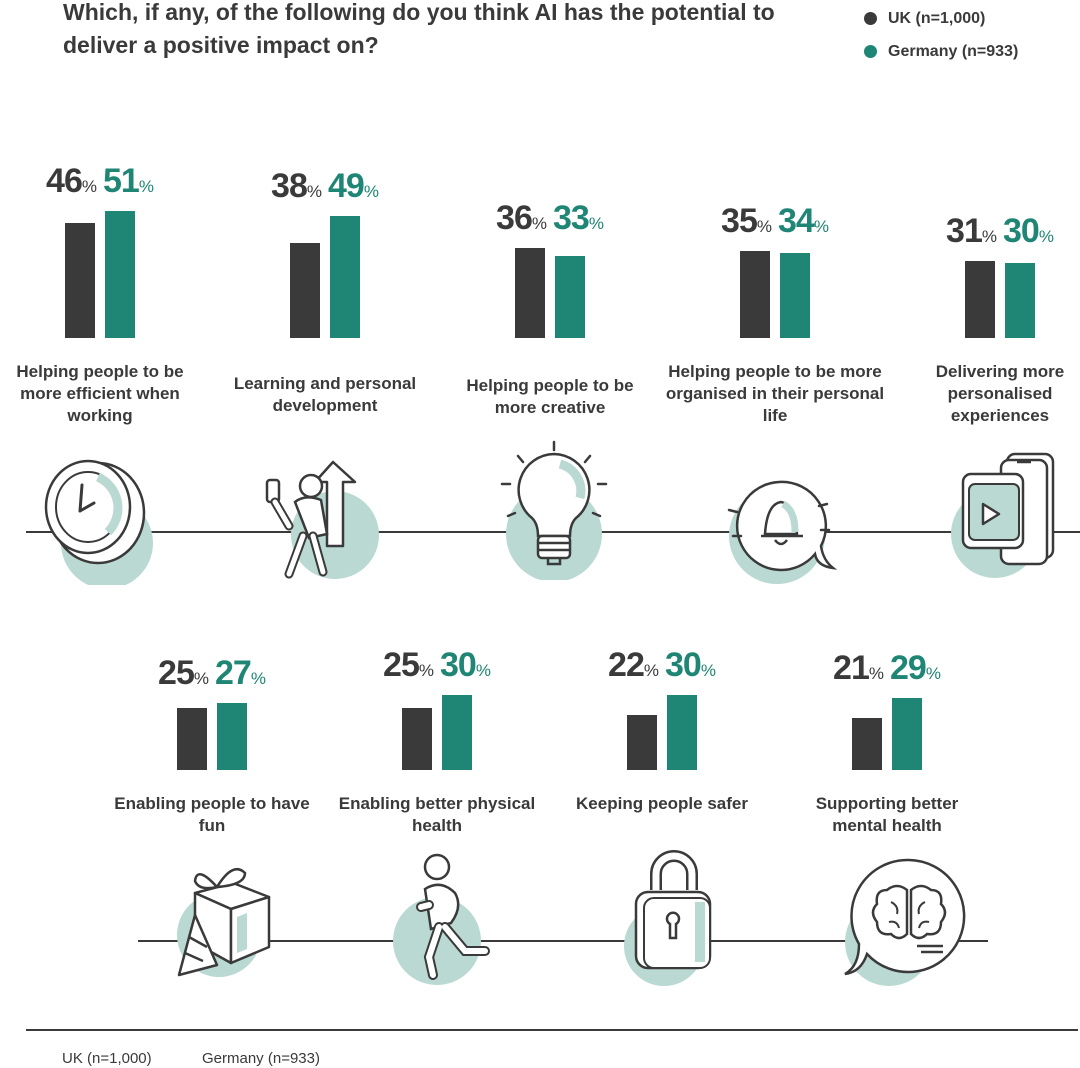 This screenshot has width=1080, height=1068. What do you see at coordinates (870, 51) in the screenshot?
I see `legend-swatch-germany` at bounding box center [870, 51].